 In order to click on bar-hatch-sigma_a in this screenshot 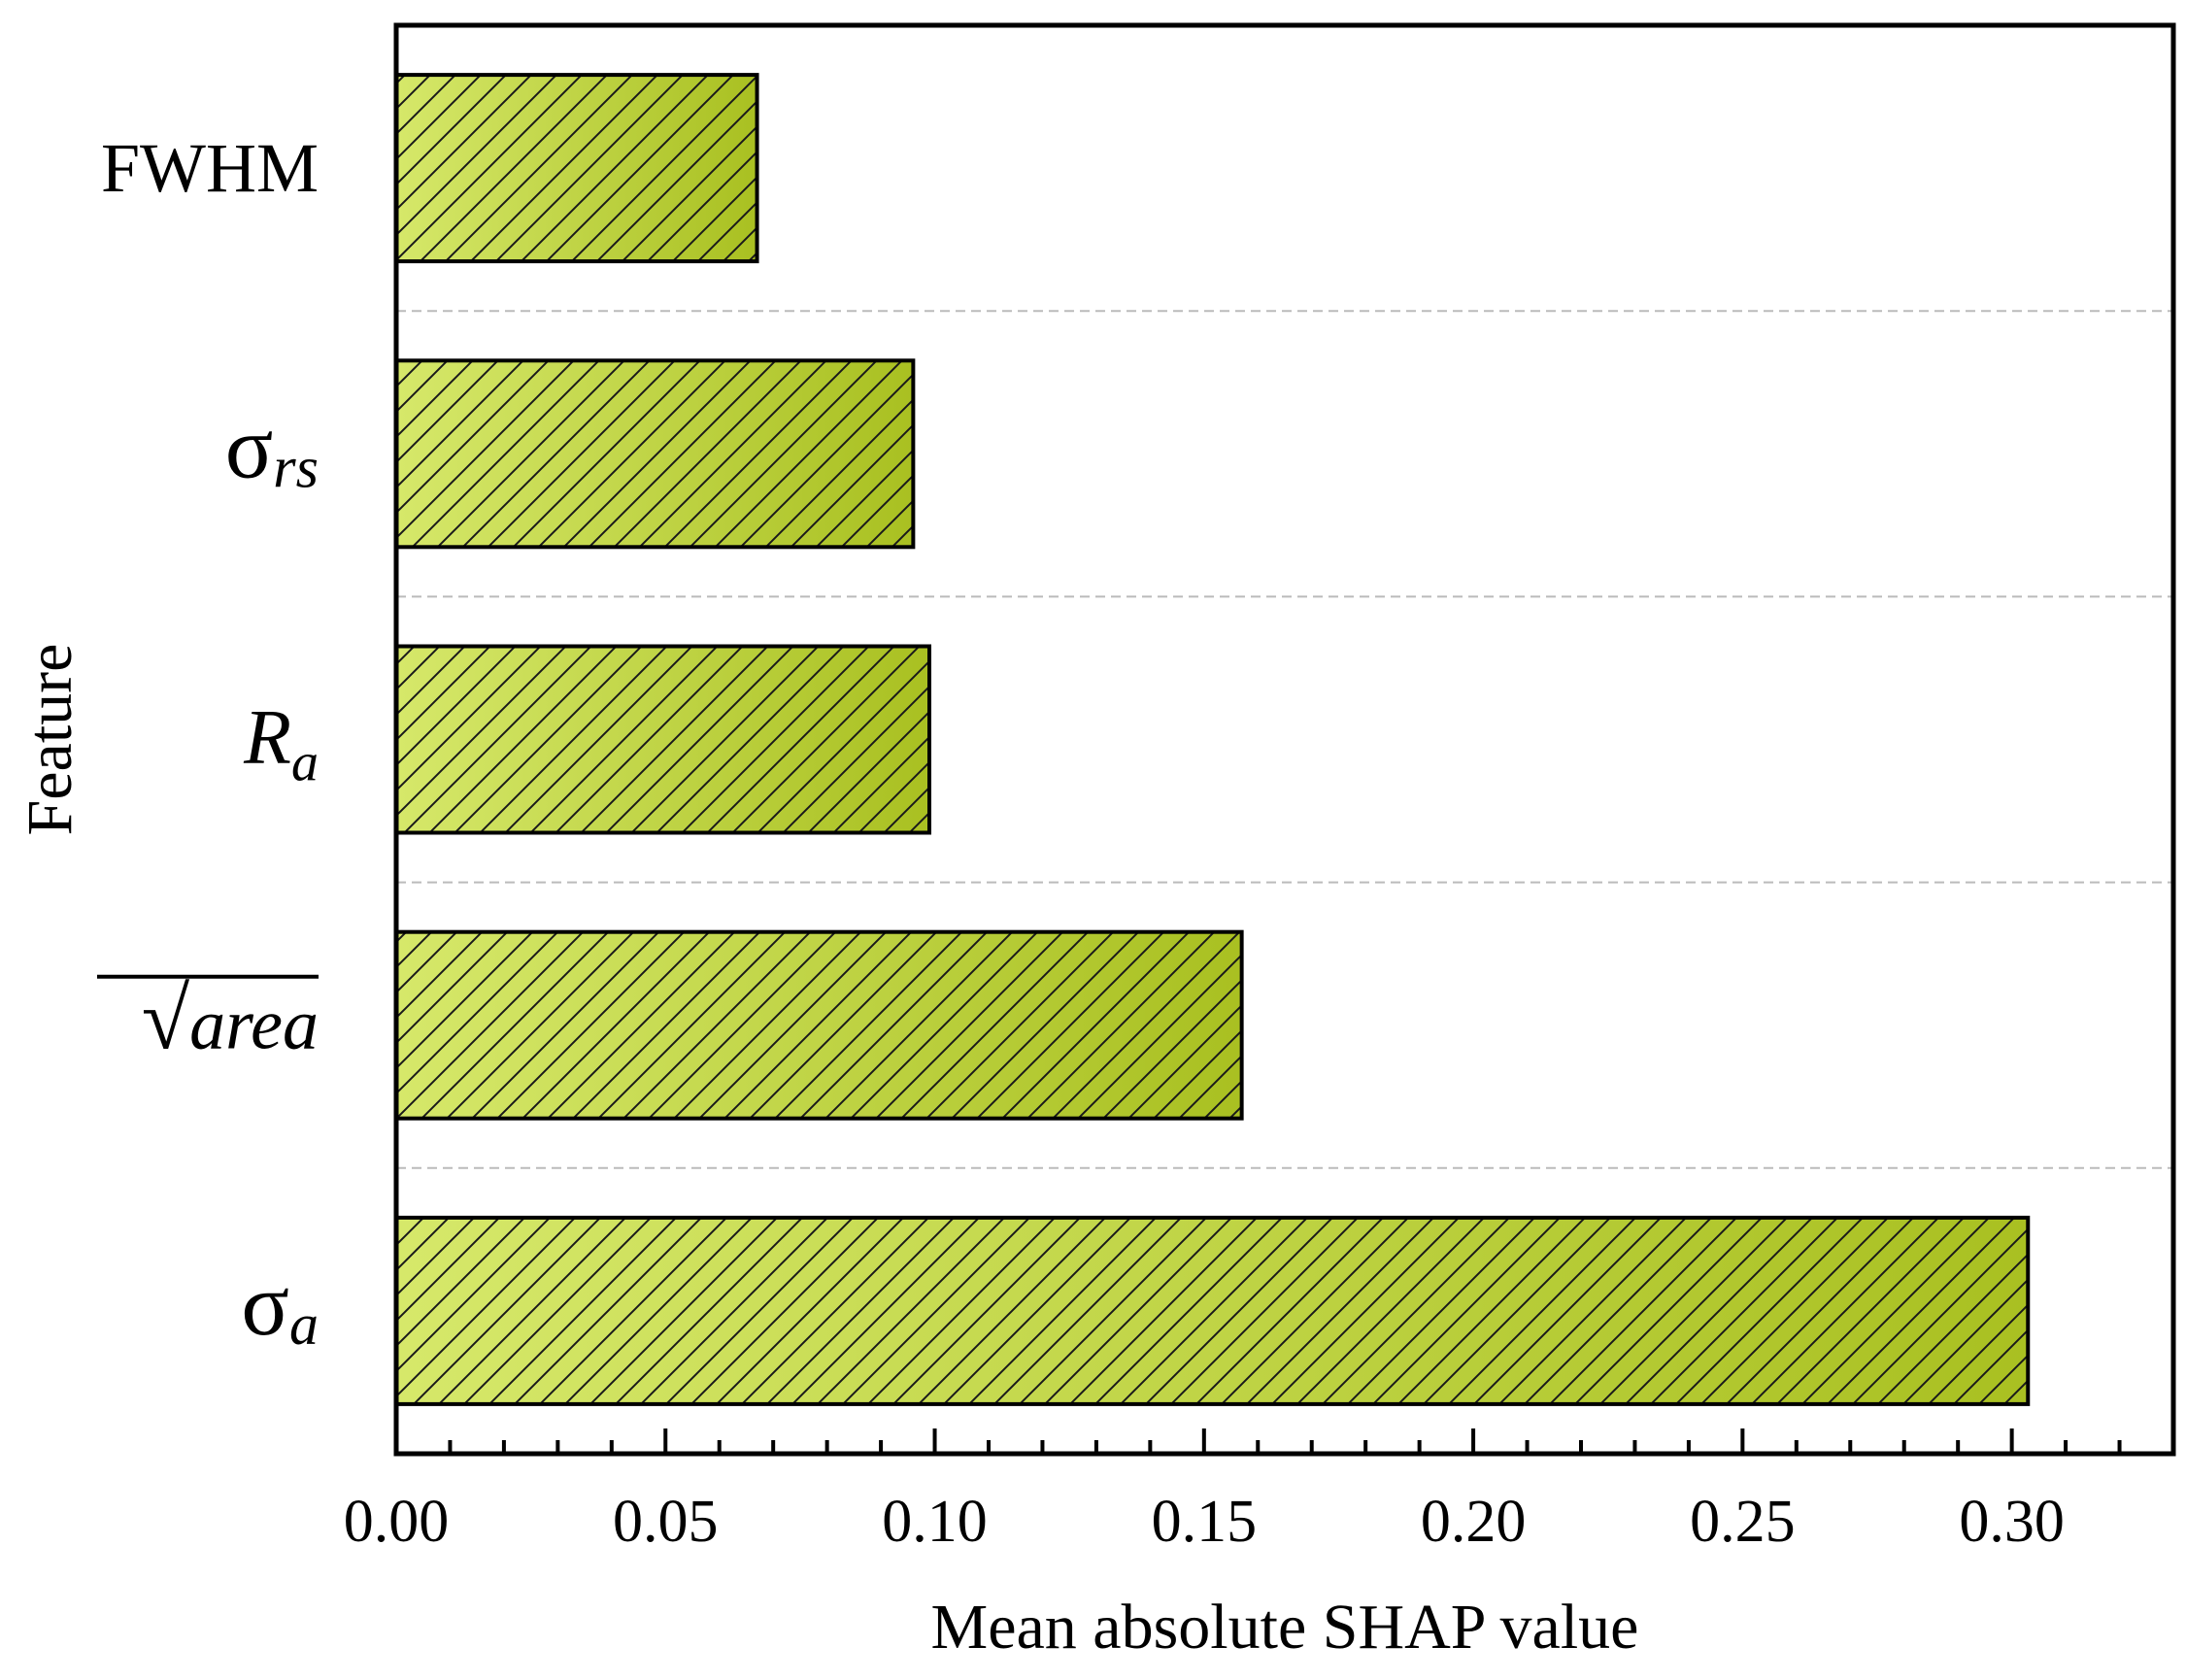, I will do `click(1212, 1310)`.